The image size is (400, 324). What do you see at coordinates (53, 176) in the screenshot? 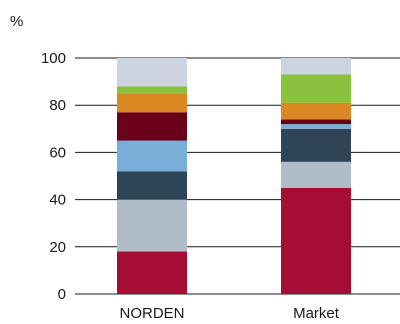
I see `y-axis-ticks: 0 20 40 60 80 100` at bounding box center [53, 176].